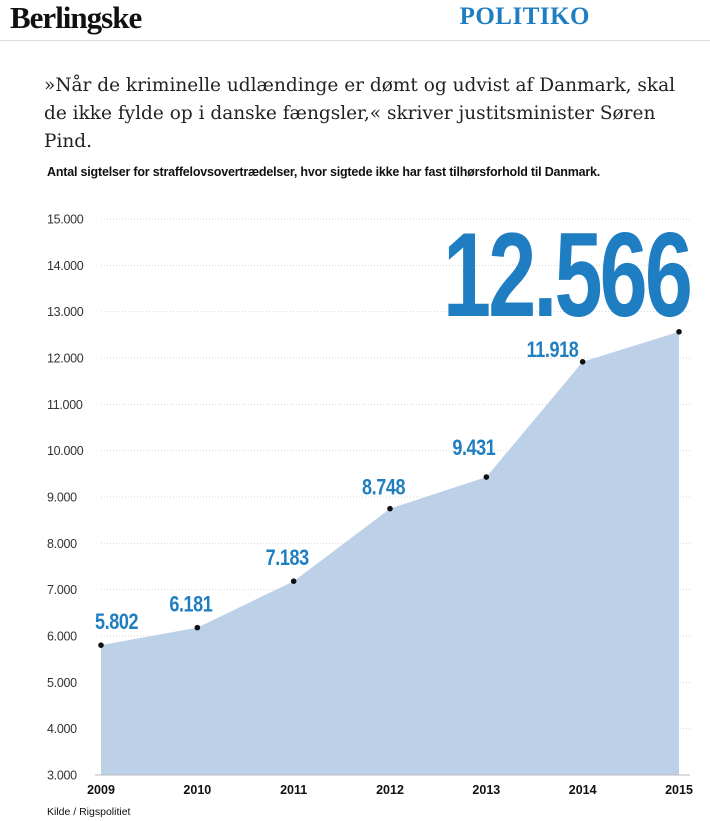  I want to click on x-tick-label: 2011, so click(293, 790).